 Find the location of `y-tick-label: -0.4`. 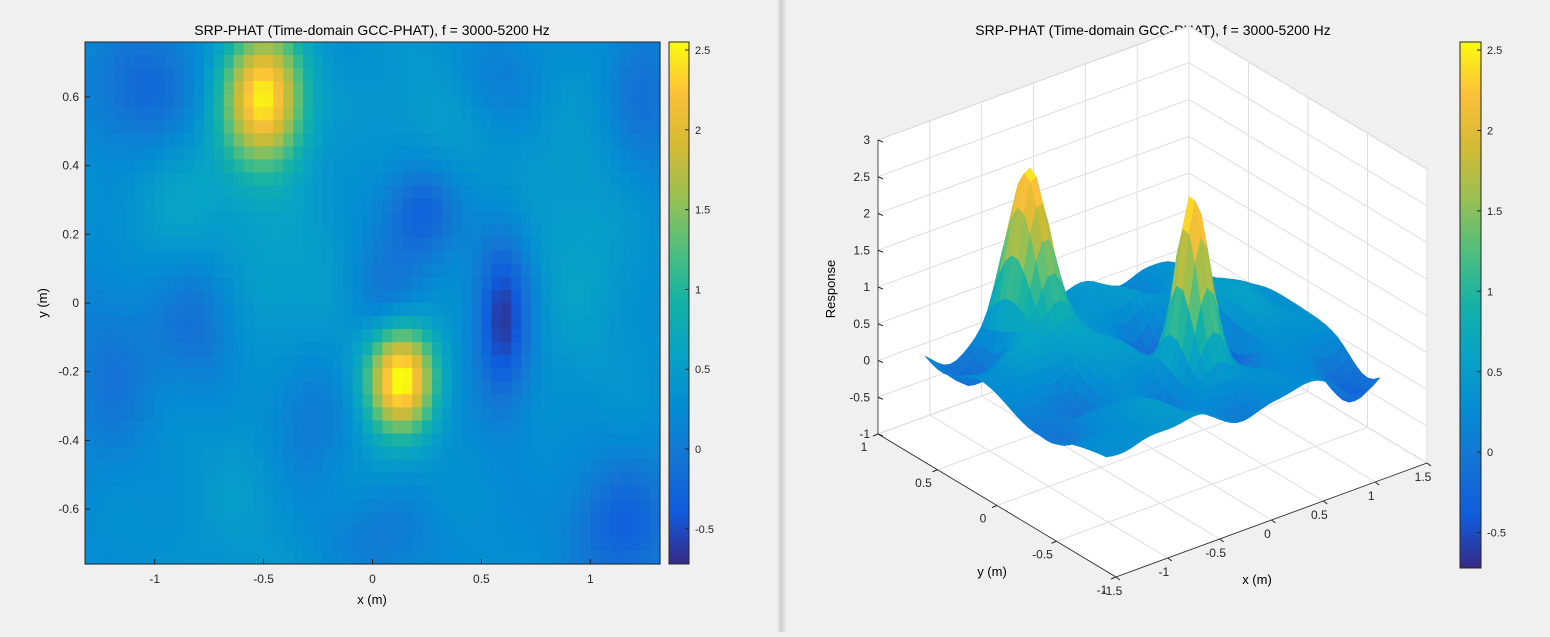

y-tick-label: -0.4 is located at coordinates (68, 440).